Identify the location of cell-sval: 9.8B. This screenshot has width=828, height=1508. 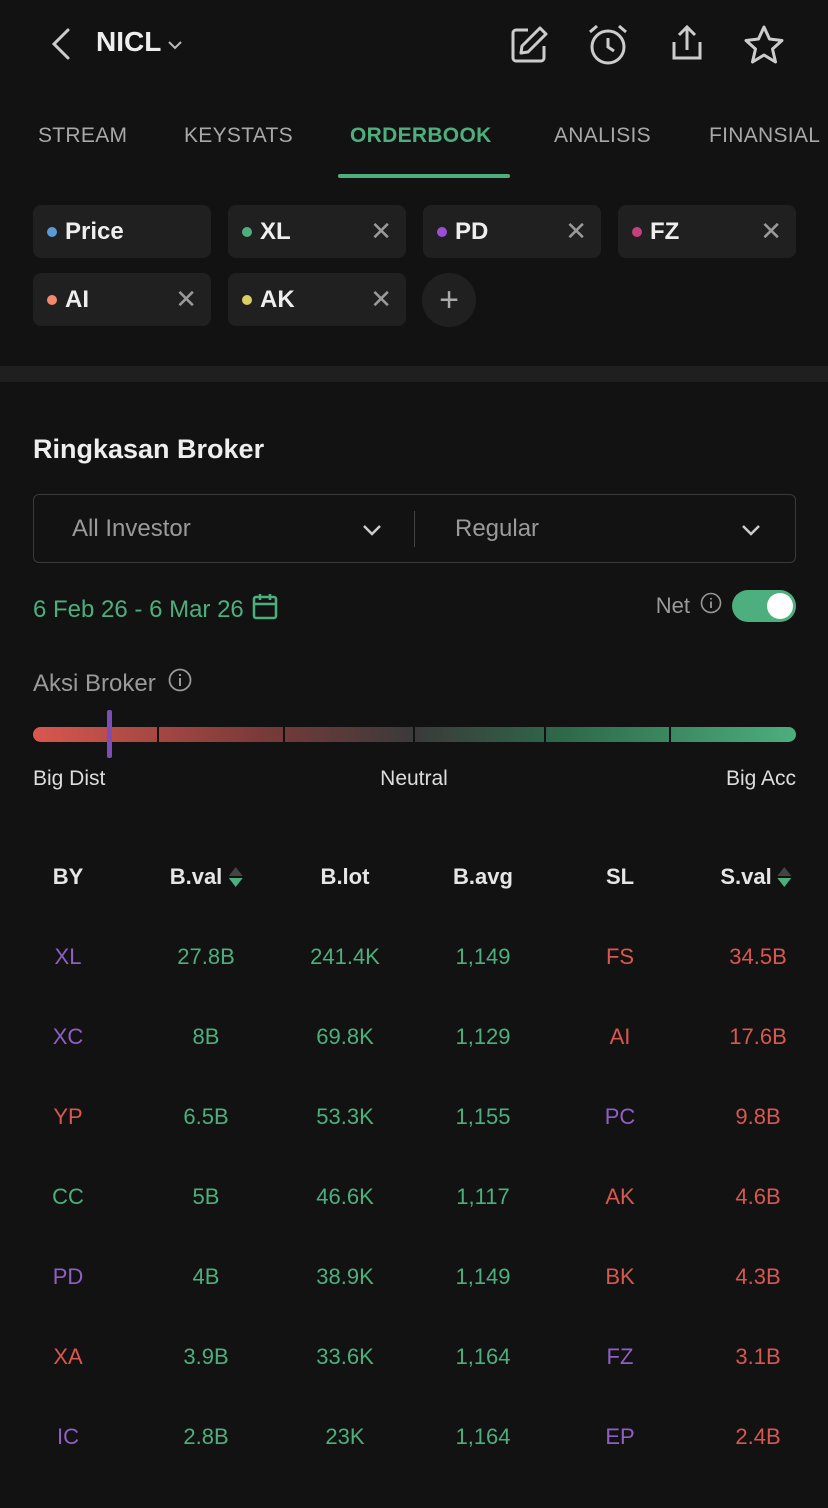
(758, 1116).